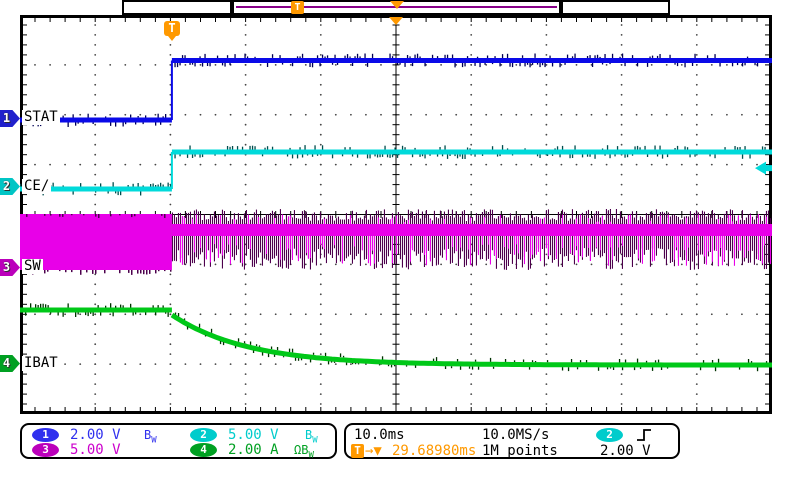 The image size is (800, 480). I want to click on ch2-readout-number: 2, so click(203, 434).